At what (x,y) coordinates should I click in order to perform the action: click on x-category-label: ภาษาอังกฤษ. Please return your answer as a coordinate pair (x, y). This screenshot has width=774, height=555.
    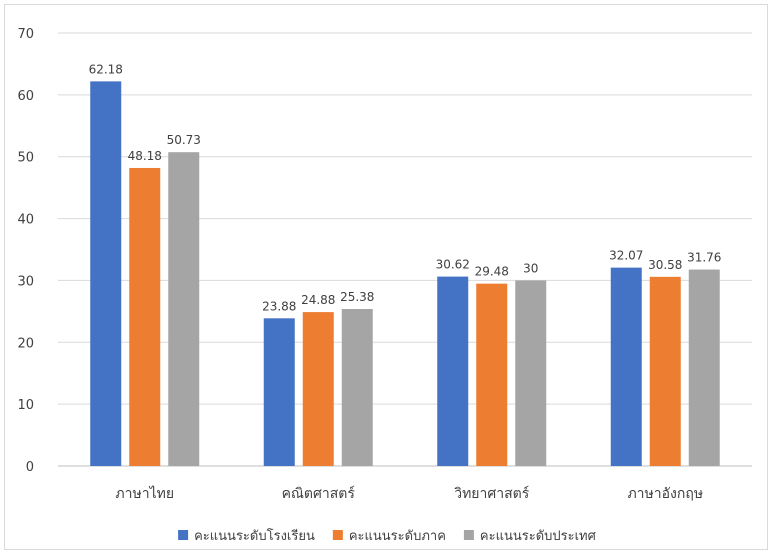
    Looking at the image, I should click on (665, 494).